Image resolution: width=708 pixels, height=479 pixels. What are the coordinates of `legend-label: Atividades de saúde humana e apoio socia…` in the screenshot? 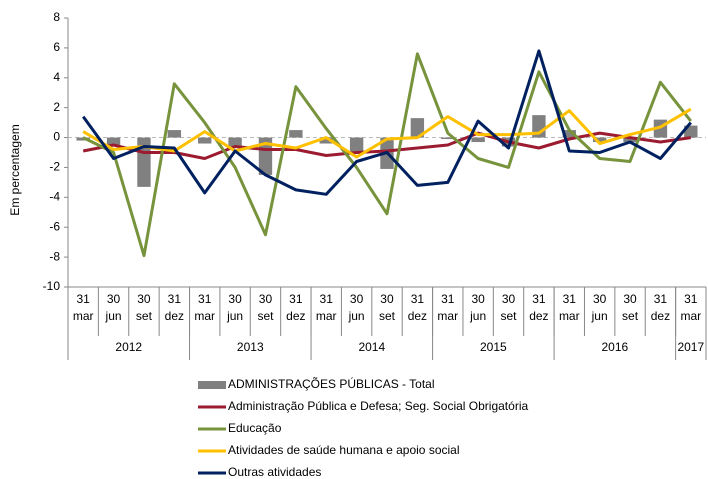 It's located at (344, 450).